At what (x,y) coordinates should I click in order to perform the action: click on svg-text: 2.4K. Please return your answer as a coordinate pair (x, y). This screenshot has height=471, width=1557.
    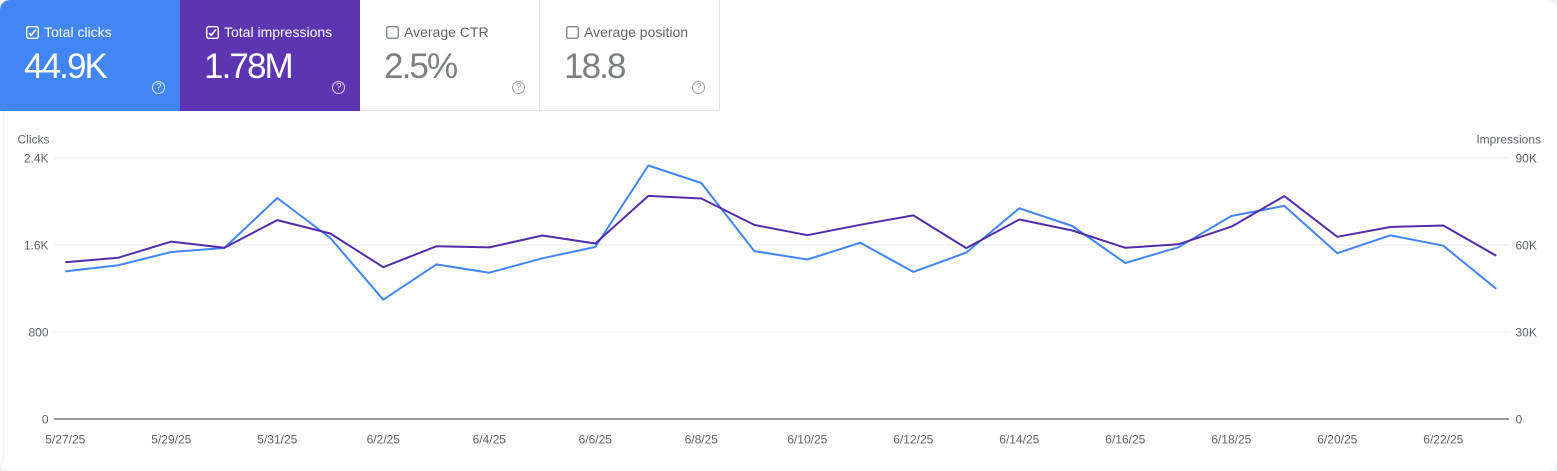
    Looking at the image, I should click on (36, 159).